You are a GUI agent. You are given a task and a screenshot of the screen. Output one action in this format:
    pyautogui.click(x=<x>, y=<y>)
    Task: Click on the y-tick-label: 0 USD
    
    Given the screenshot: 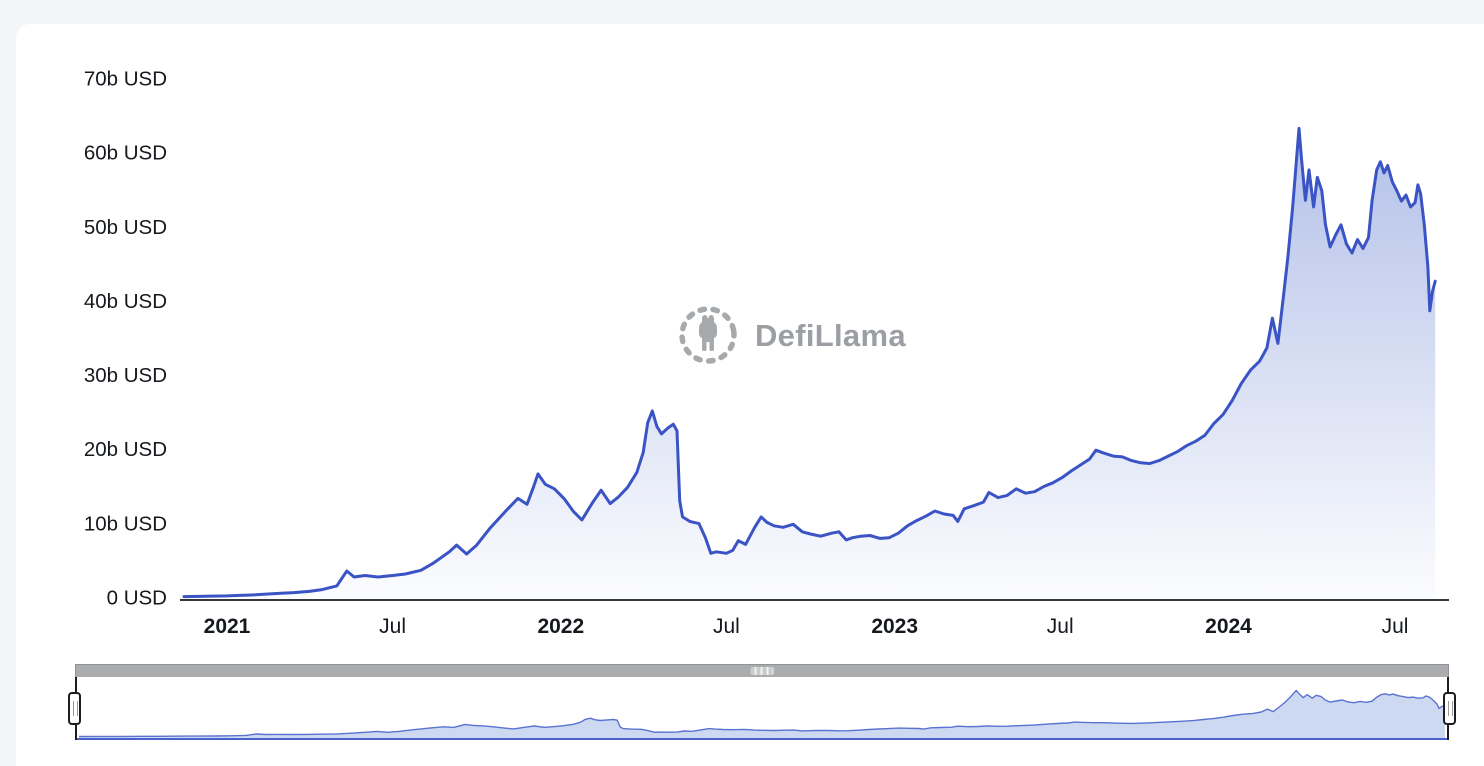 What is the action you would take?
    pyautogui.click(x=137, y=598)
    